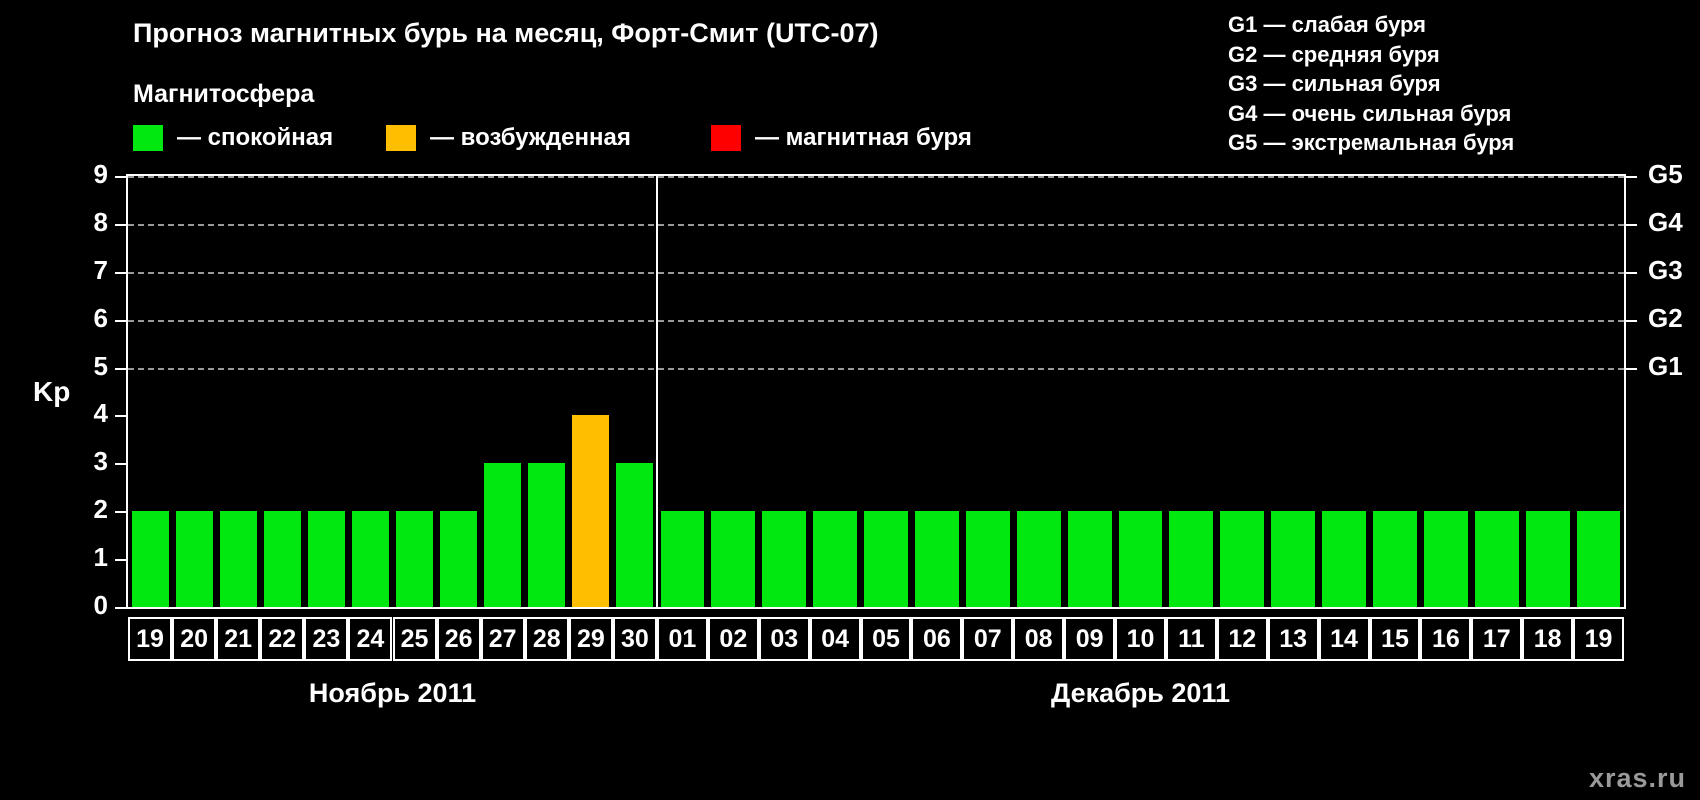  What do you see at coordinates (1039, 639) in the screenshot?
I see `date-label: 08` at bounding box center [1039, 639].